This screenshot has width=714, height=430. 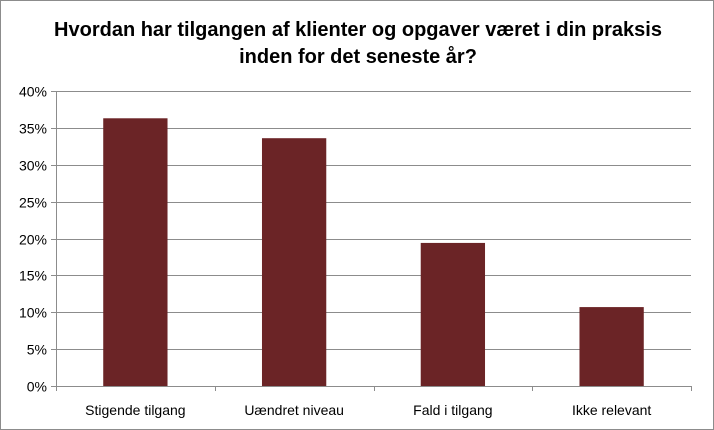 What do you see at coordinates (37, 387) in the screenshot?
I see `y-tick-label: 0%` at bounding box center [37, 387].